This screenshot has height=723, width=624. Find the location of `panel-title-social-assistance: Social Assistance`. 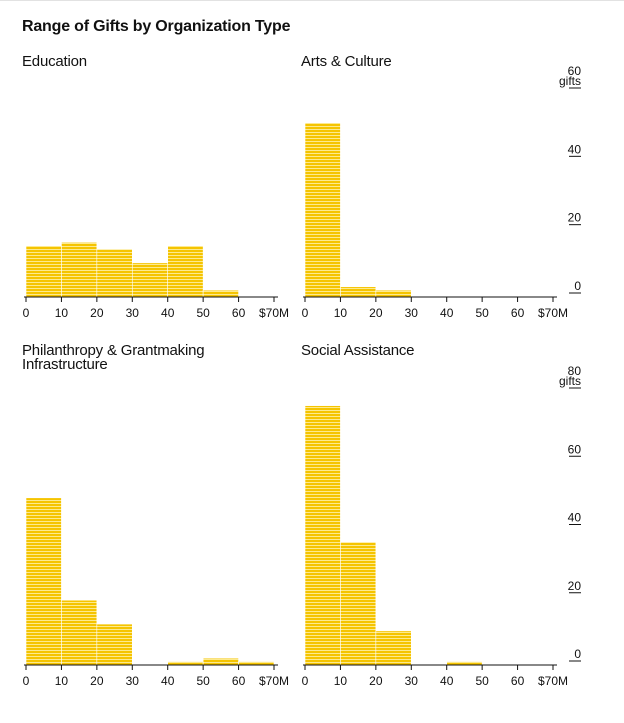

panel-title-social-assistance: Social Assistance is located at coordinates (358, 350).